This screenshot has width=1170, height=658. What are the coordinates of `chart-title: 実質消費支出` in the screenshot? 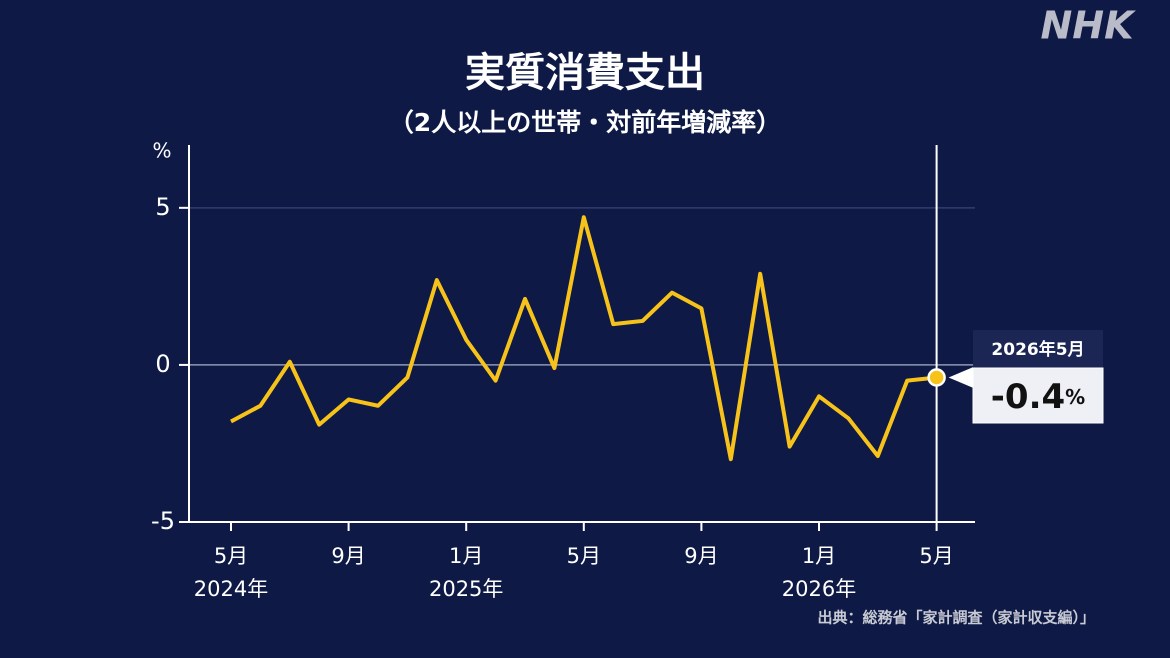 It's located at (585, 73).